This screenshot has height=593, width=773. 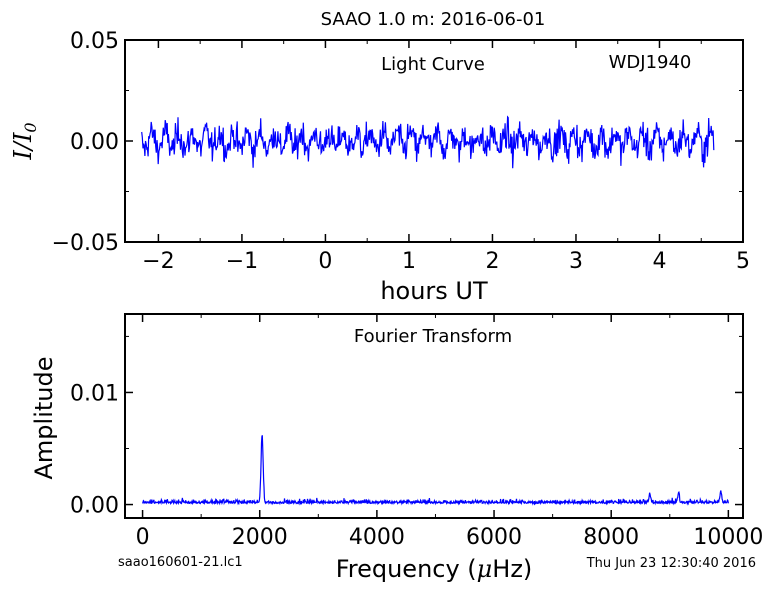 I want to click on figure-title: SAAO 1.0 m: 2016-06-01, so click(x=433, y=19).